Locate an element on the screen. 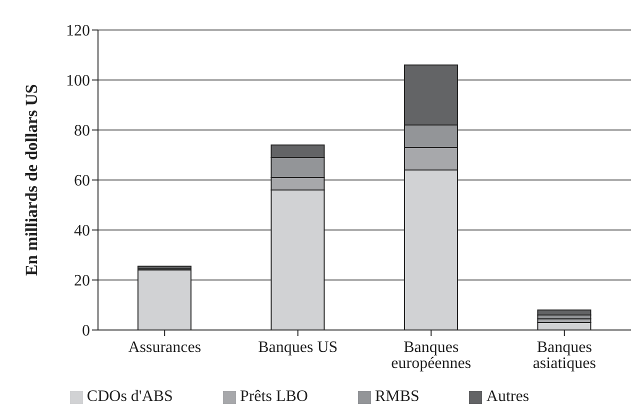  x-tick-label: Banques US is located at coordinates (298, 347).